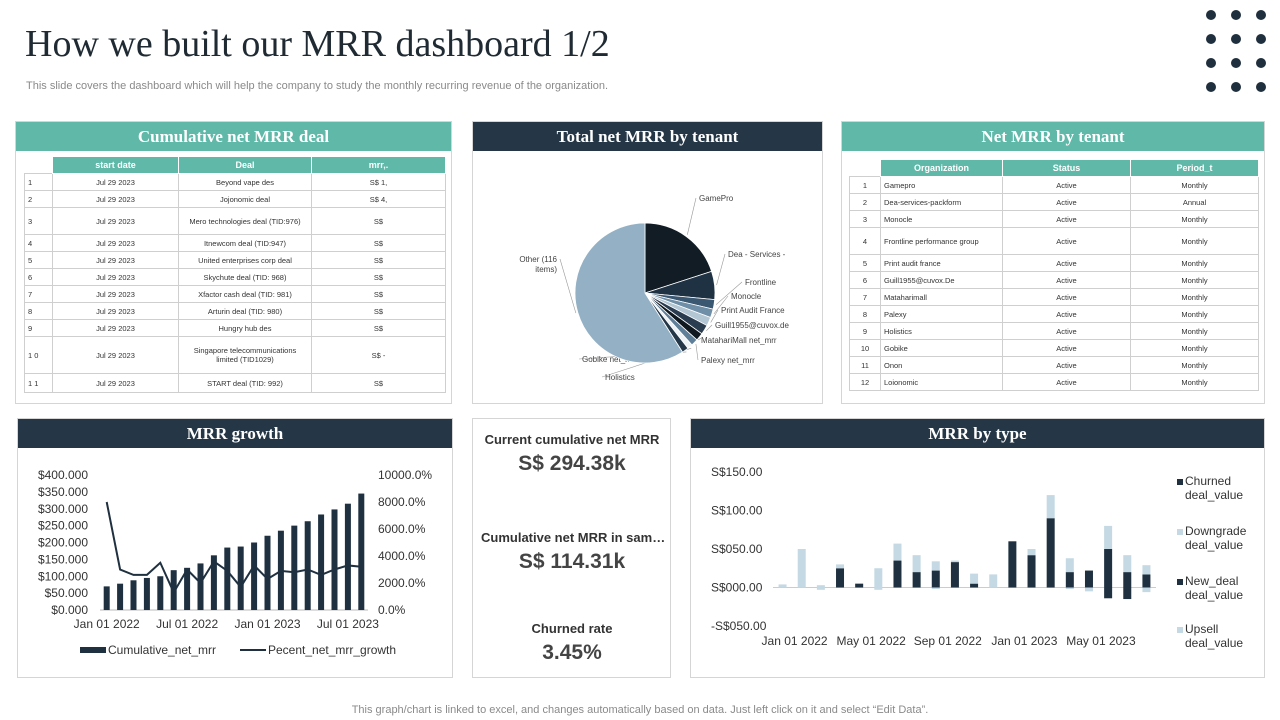 The width and height of the screenshot is (1280, 720). I want to click on table-row: 4 Jul 29 2023 Itnewcom deal (TID:947) S$, so click(235, 243).